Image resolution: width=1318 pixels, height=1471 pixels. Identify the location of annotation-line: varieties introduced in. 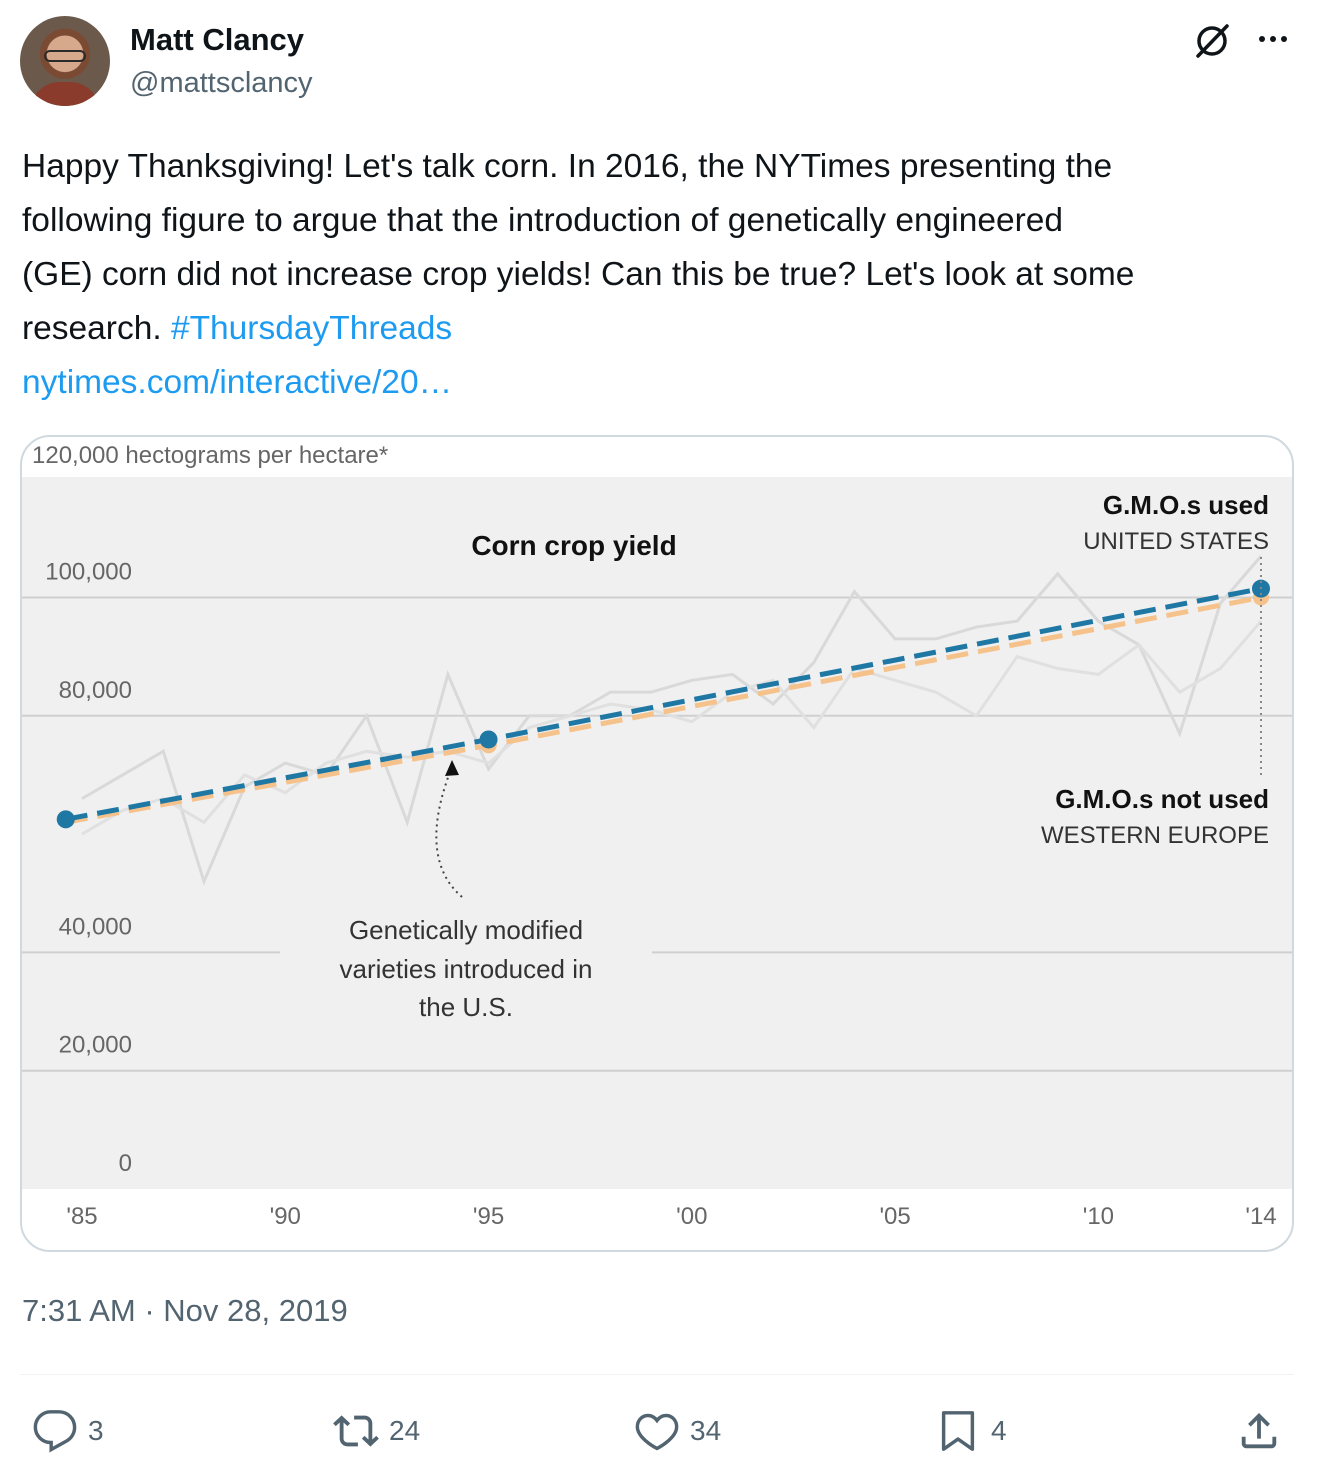
(466, 969).